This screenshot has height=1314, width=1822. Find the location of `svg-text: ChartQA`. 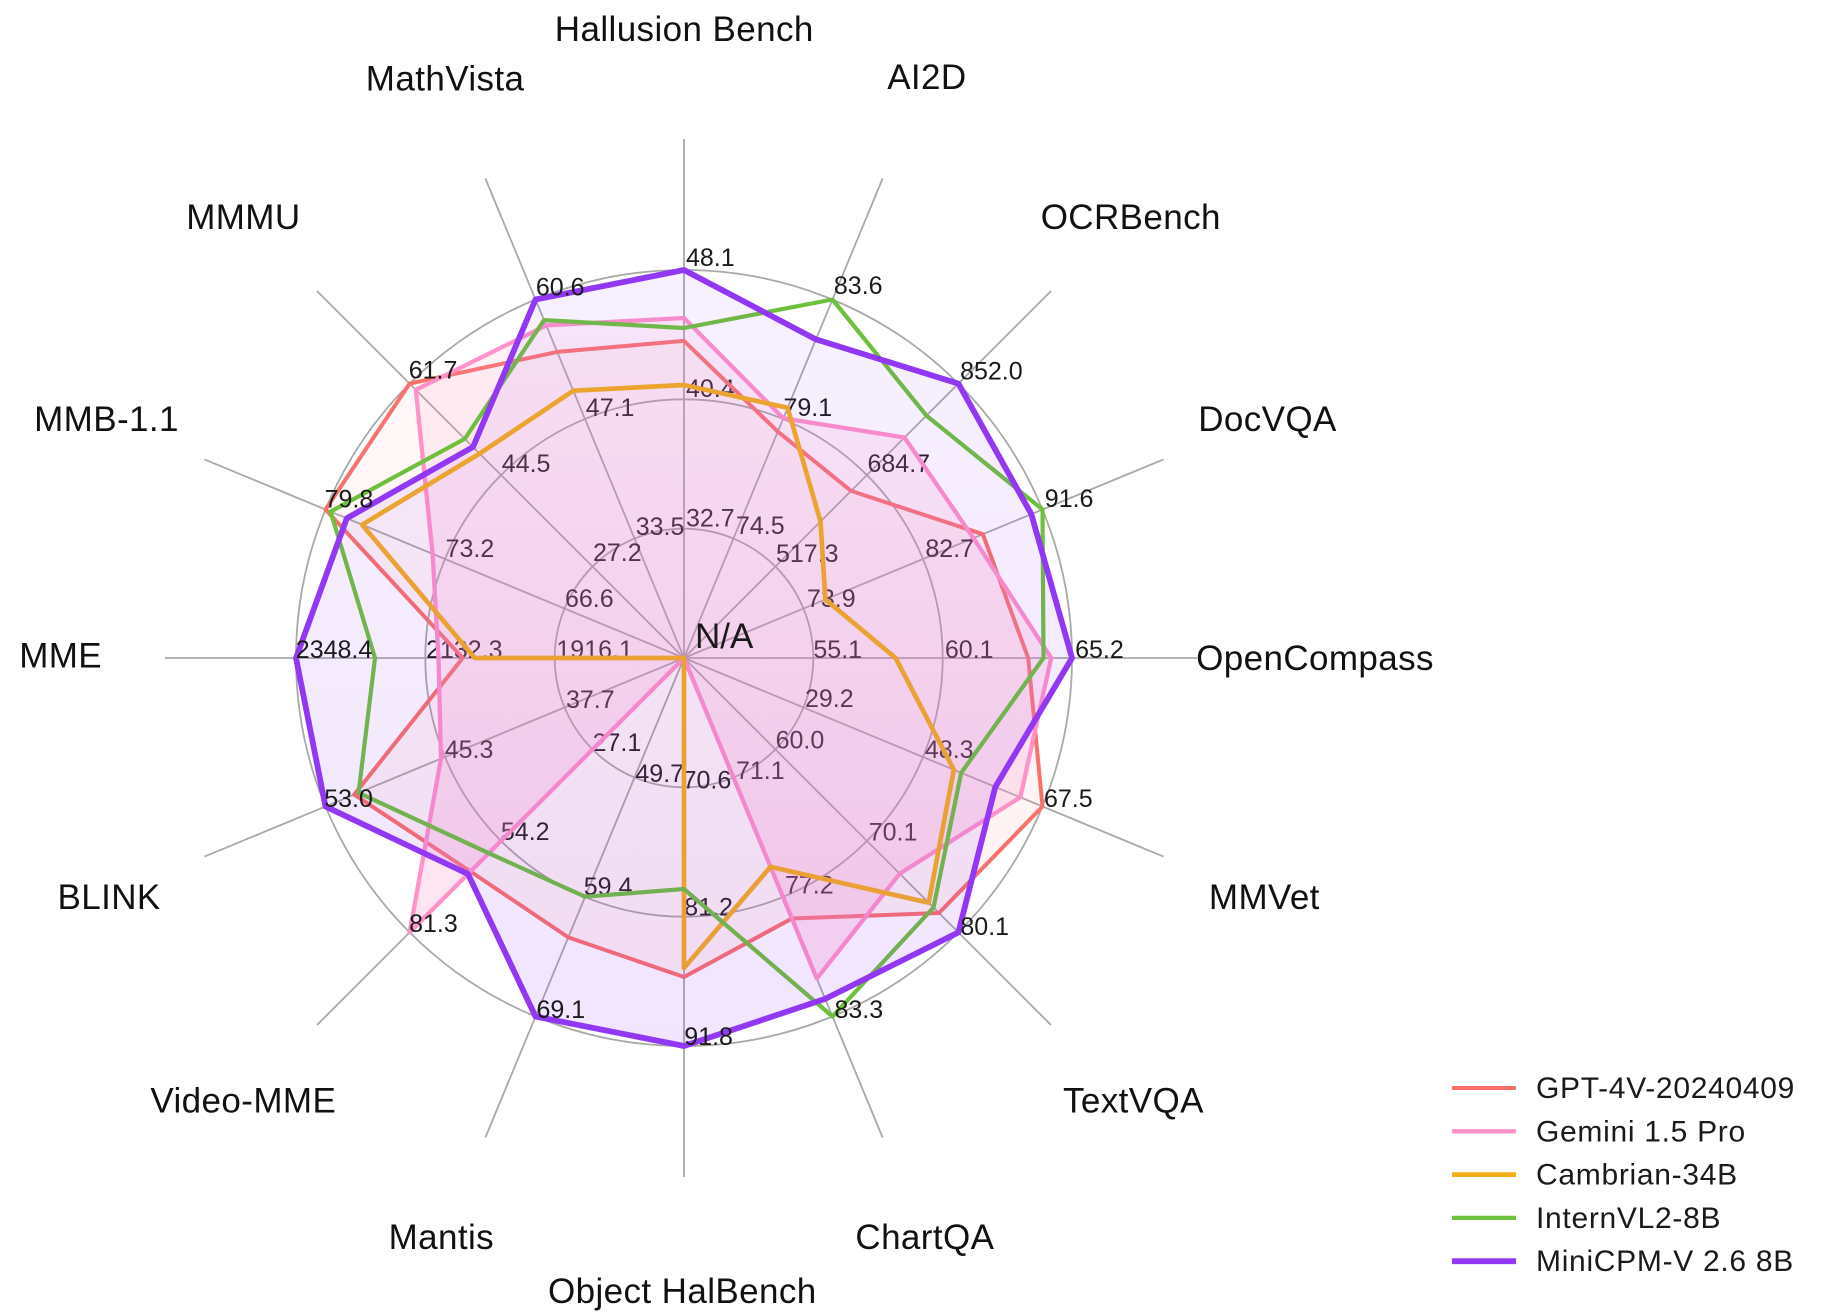

svg-text: ChartQA is located at coordinates (924, 1237).